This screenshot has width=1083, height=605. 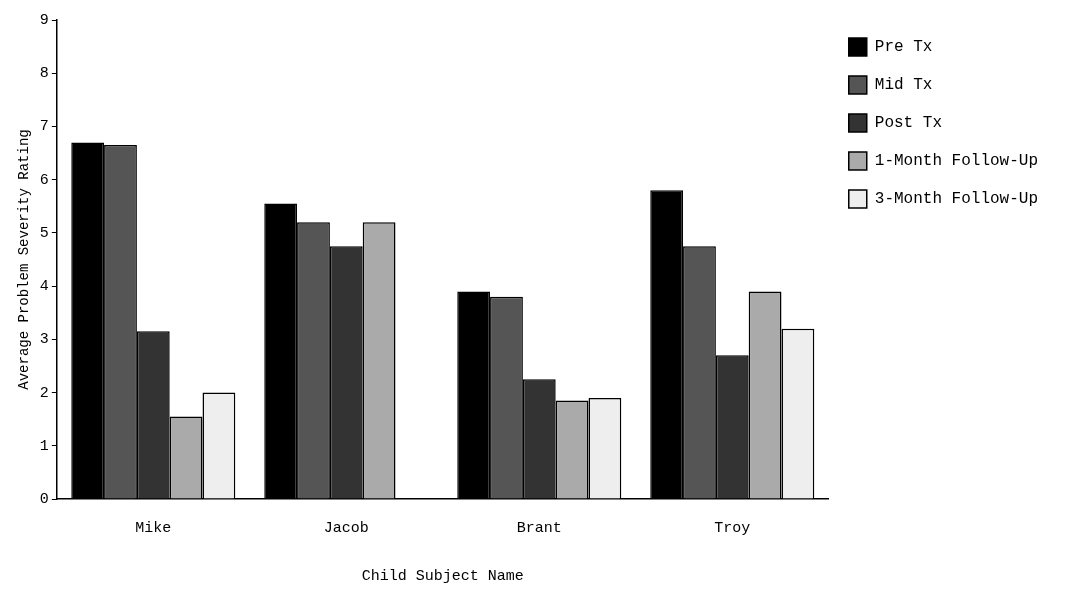 What do you see at coordinates (24, 259) in the screenshot?
I see `y-axis-title: Average Problem Severity Rating` at bounding box center [24, 259].